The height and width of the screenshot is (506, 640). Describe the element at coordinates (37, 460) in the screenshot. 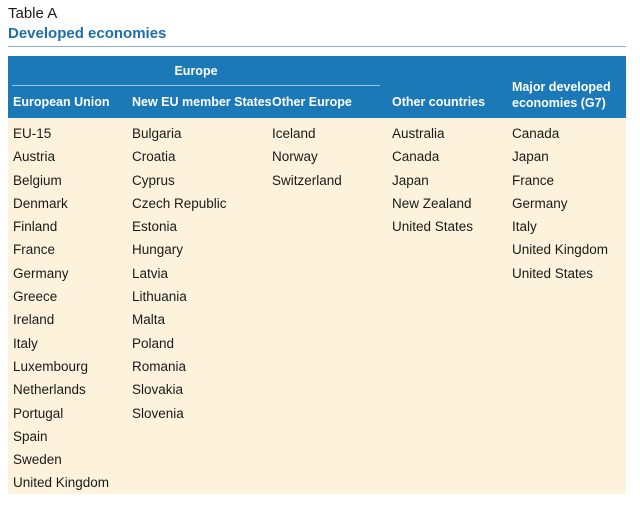

I see `table-cell: Sweden` at that location.